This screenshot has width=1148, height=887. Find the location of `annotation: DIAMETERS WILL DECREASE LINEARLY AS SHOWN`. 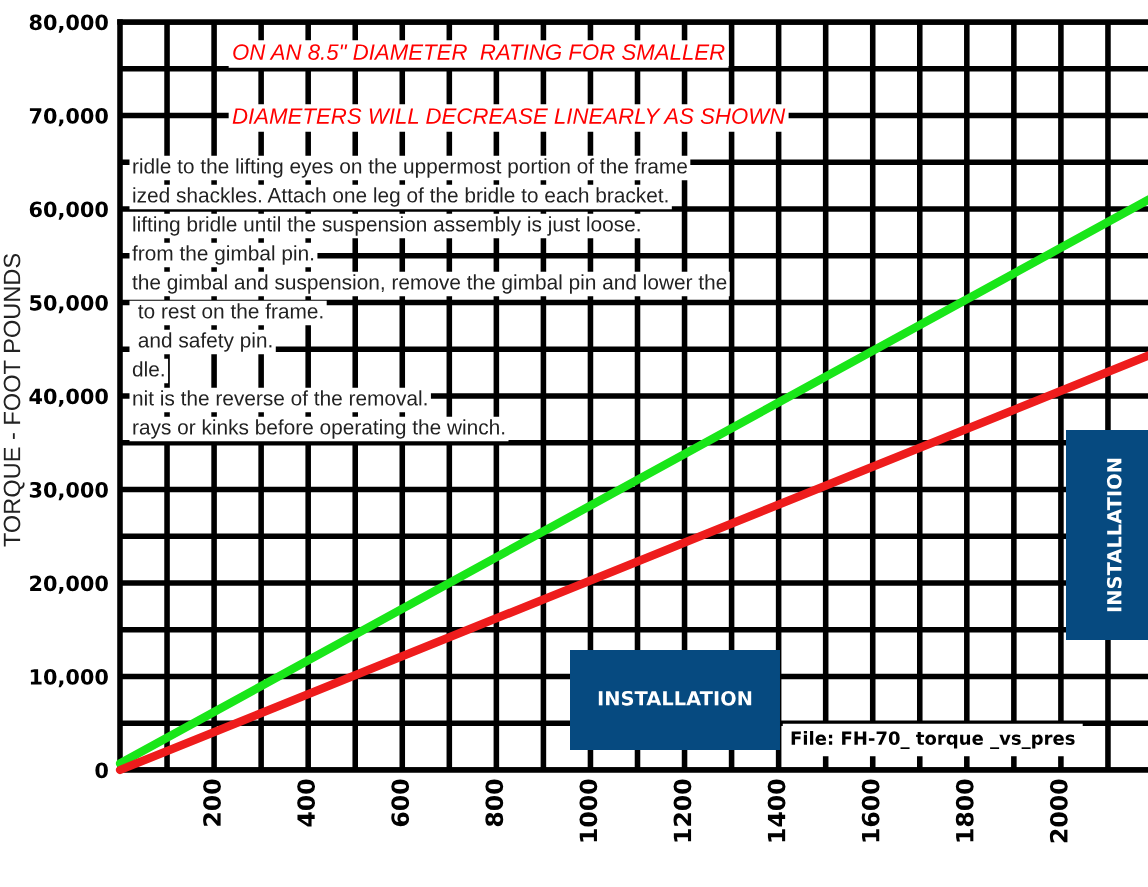

annotation: DIAMETERS WILL DECREASE LINEARLY AS SHOWN is located at coordinates (509, 116).